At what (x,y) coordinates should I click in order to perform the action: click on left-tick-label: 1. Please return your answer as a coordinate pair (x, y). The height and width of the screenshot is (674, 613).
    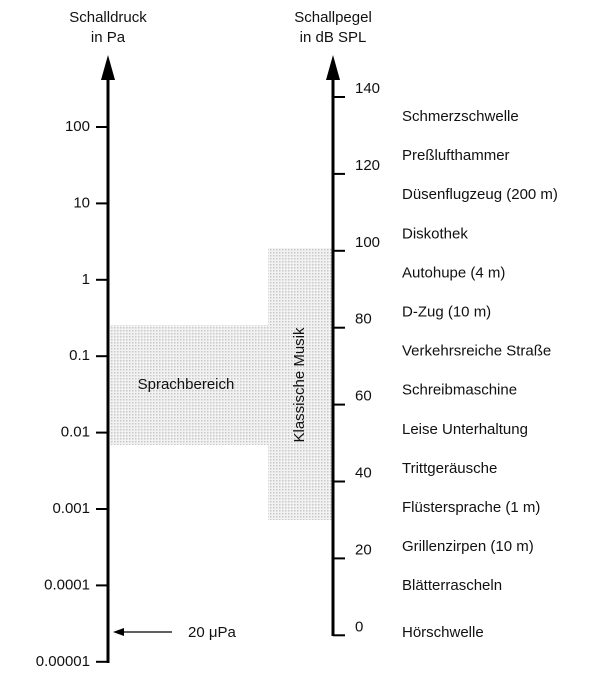
    Looking at the image, I should click on (86, 279).